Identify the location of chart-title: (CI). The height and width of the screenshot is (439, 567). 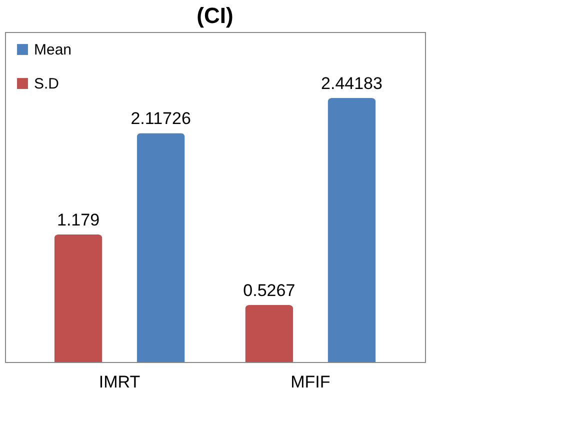
(215, 15).